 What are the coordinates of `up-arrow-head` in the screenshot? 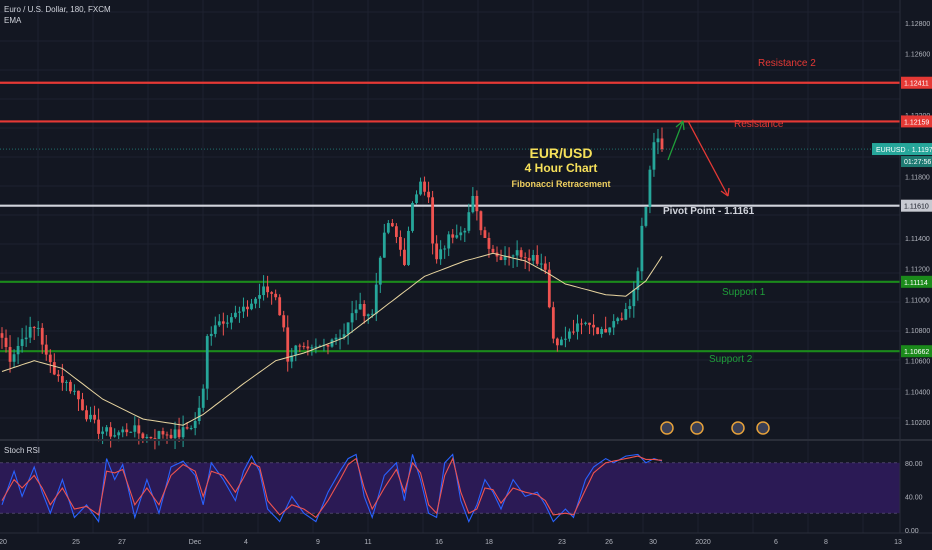 It's located at (680, 125).